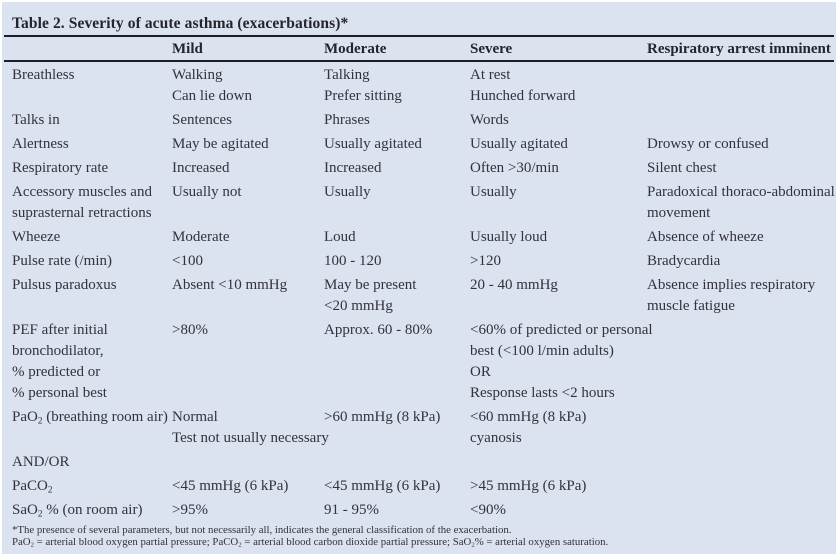 This screenshot has width=837, height=554. What do you see at coordinates (363, 96) in the screenshot?
I see `cell-line: Prefer sitting` at bounding box center [363, 96].